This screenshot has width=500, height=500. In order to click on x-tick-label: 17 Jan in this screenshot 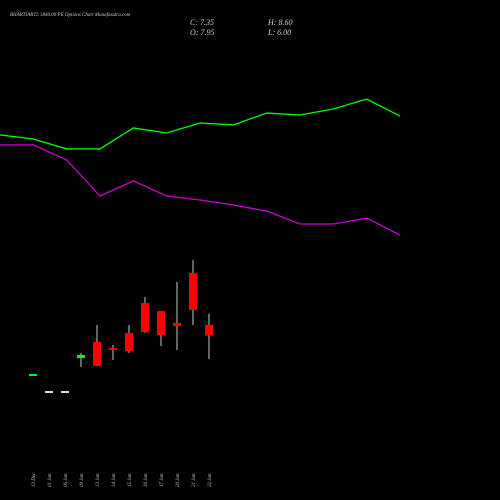, I will do `click(162, 480)`.